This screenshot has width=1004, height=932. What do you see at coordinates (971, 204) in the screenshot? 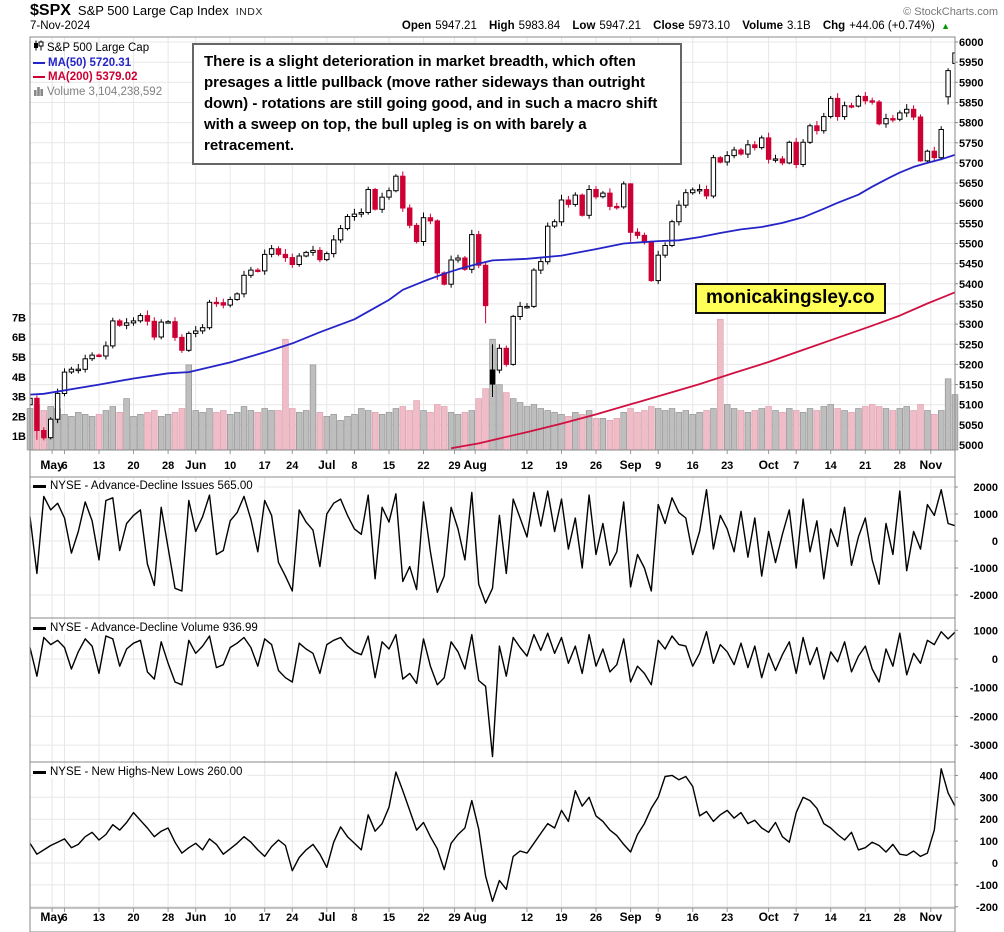
I see `price-axis-label: 5600` at bounding box center [971, 204].